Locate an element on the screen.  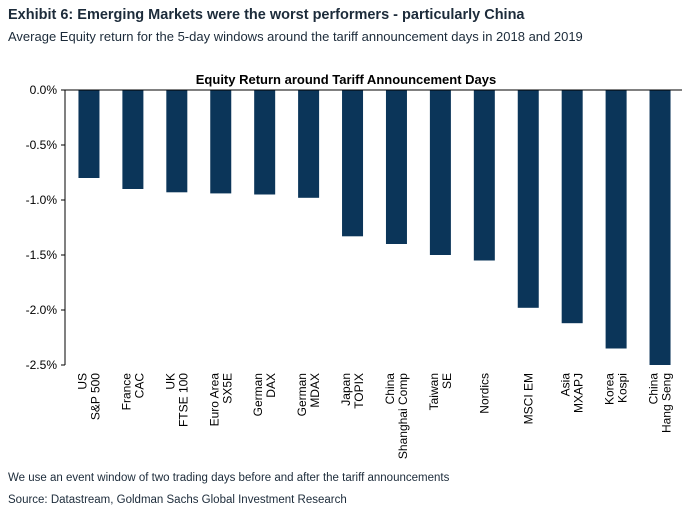
x-tick-label: German DAX is located at coordinates (264, 394).